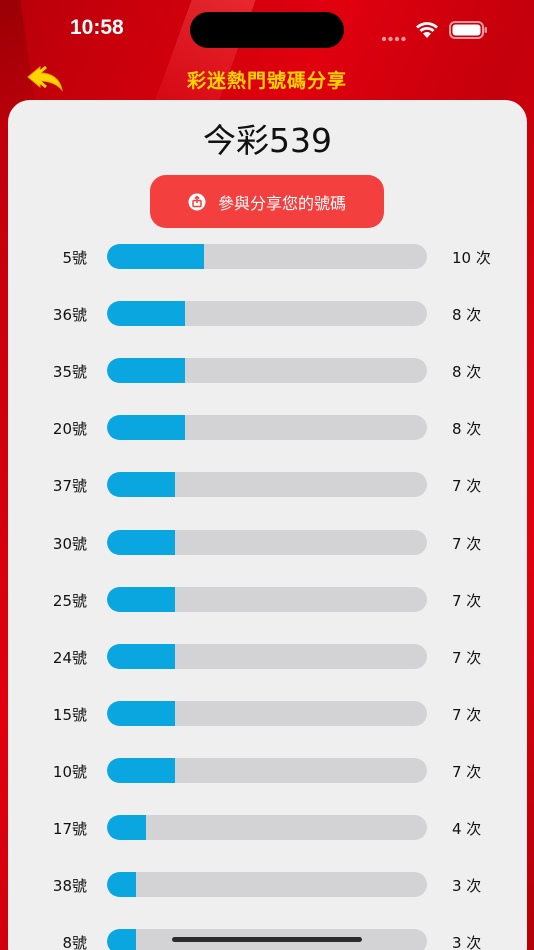 The width and height of the screenshot is (534, 950). I want to click on frequency-row: 36號 8 次, so click(267, 314).